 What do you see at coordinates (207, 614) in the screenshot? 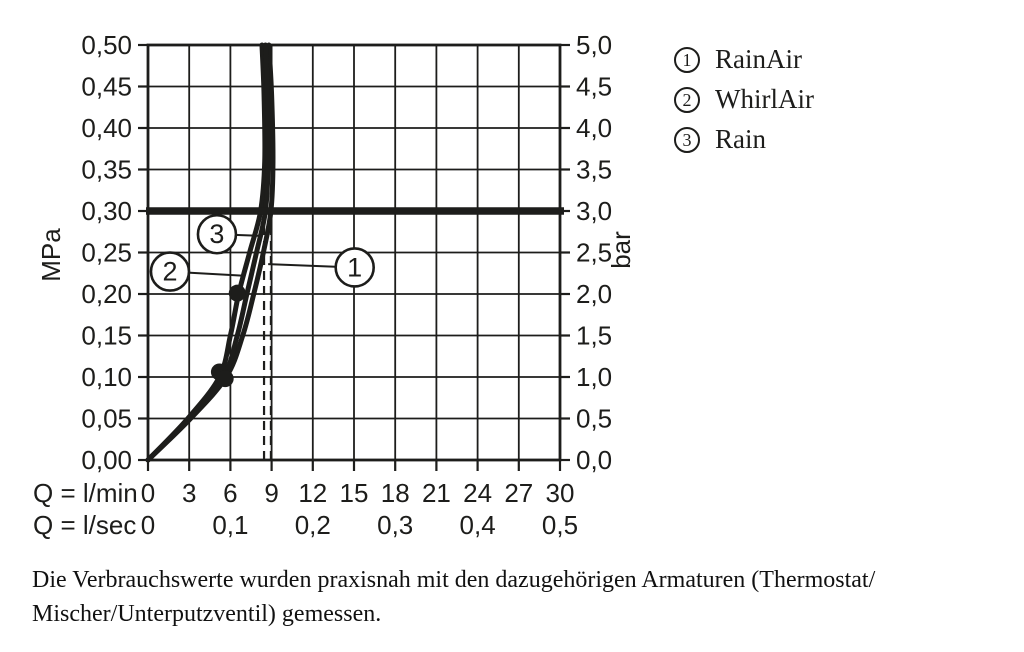
I see `caption-line-2: Mischer/Unterputzventil) gemessen.` at bounding box center [207, 614].